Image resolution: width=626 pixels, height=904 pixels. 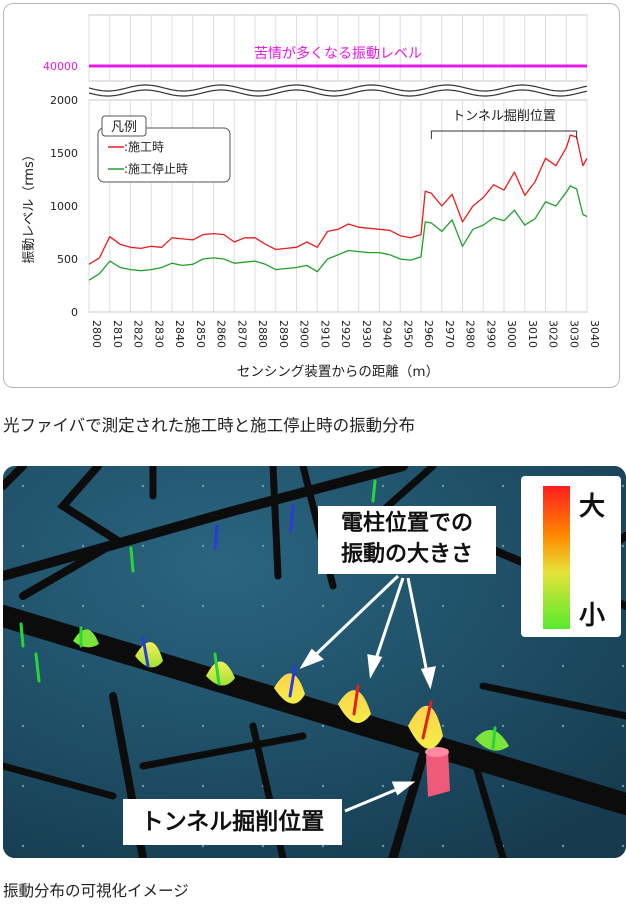 I want to click on x-tick-label: 3040, so click(x=594, y=334).